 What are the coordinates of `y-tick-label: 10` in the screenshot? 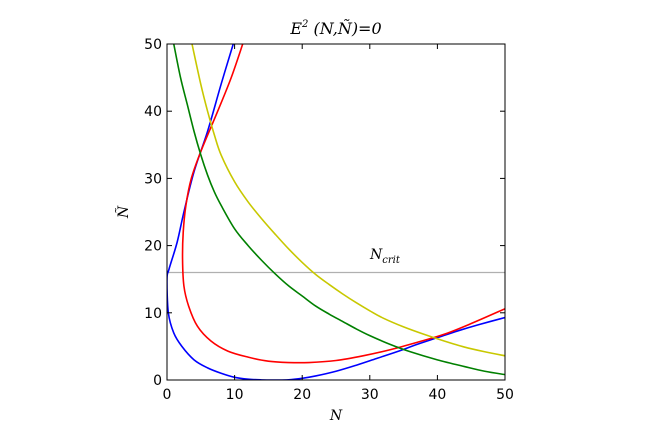 It's located at (153, 314).